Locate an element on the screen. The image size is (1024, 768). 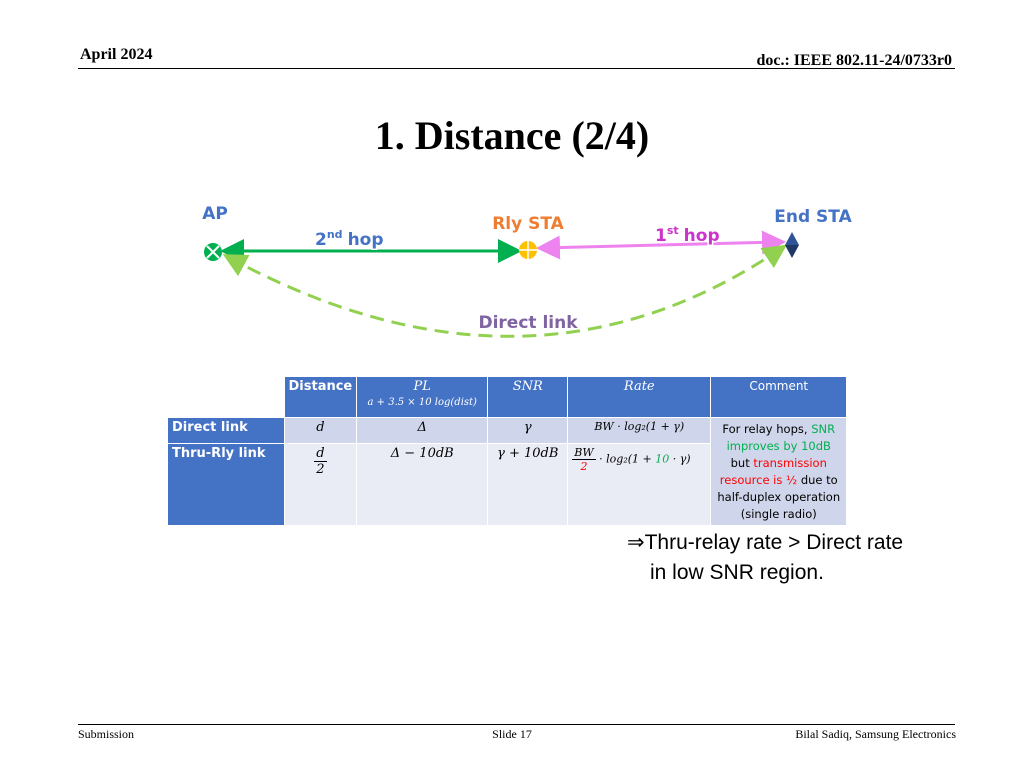
link-suffix: nd is located at coordinates (335, 234).